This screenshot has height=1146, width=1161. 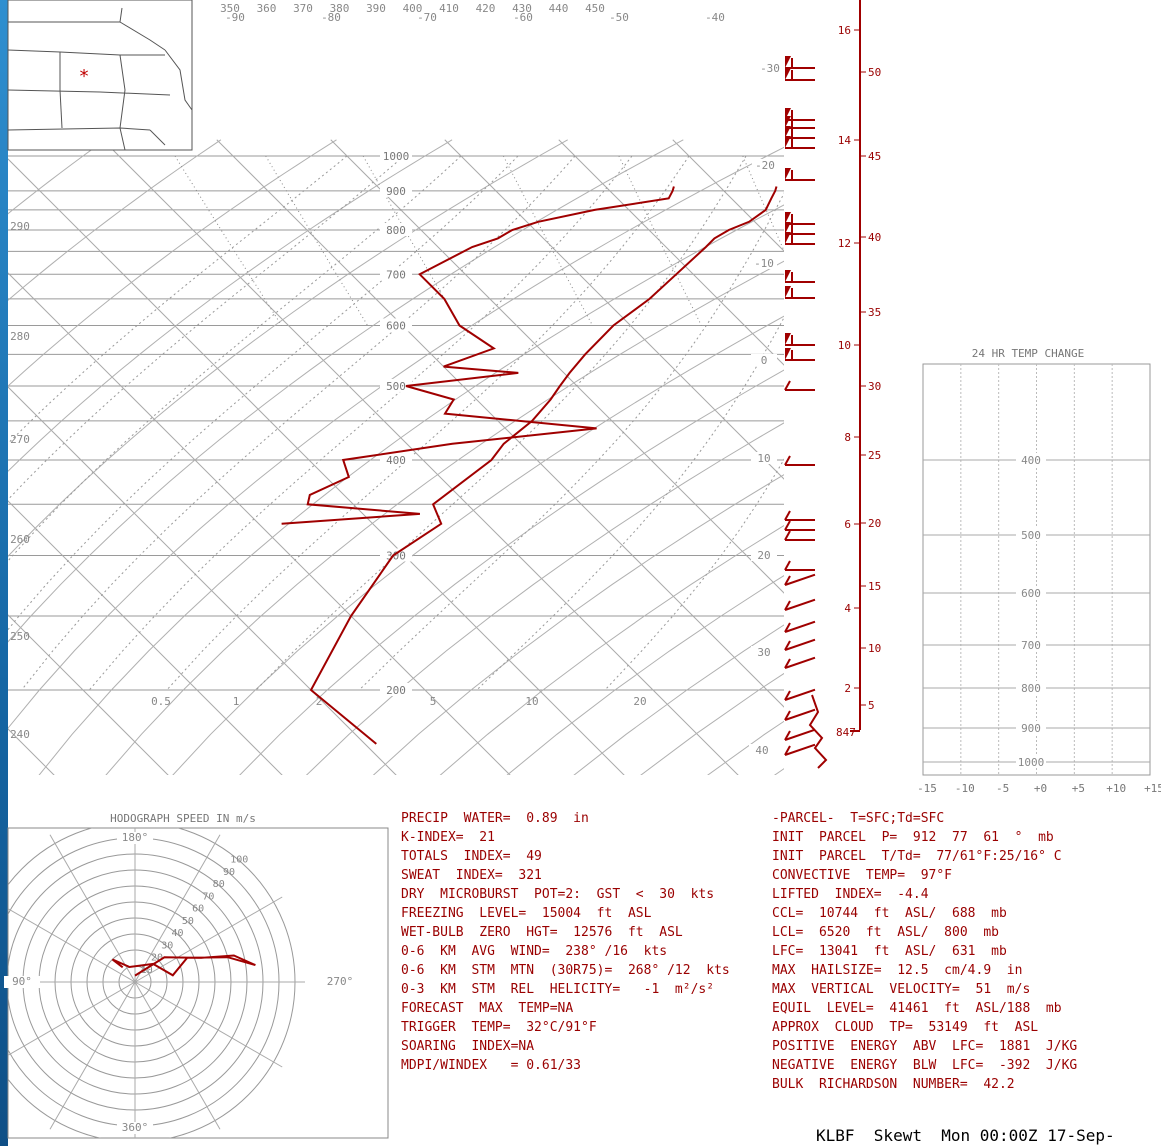 I want to click on temp-label-top: -60, so click(x=523, y=17).